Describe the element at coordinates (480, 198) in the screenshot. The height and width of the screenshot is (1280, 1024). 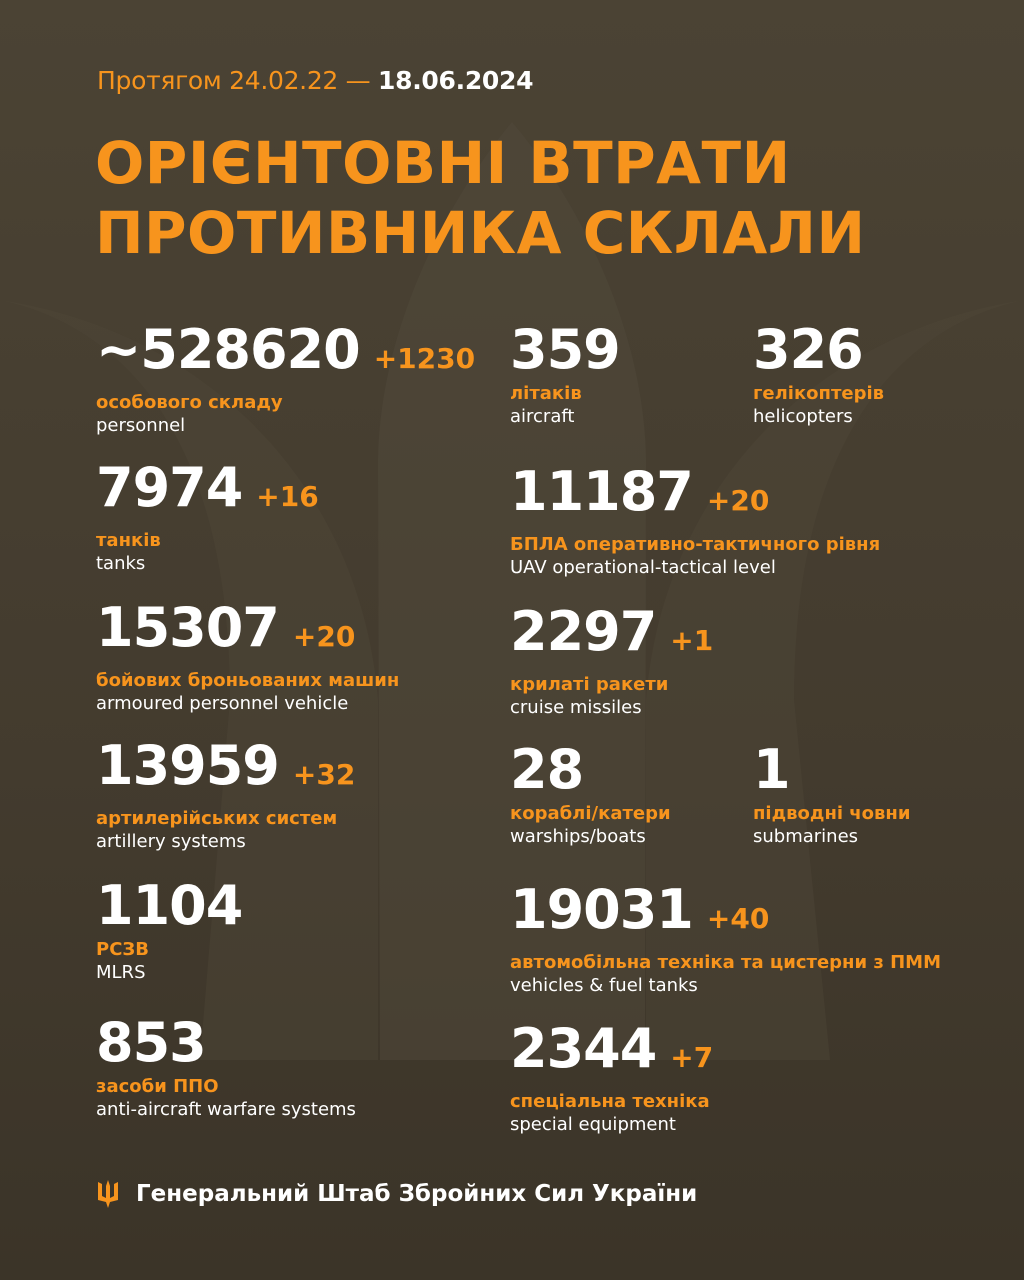
I see `page-title: ОРІЄНТОВНІ ВТРАТИ ПРОТИВНИКА СКЛАЛИ` at that location.